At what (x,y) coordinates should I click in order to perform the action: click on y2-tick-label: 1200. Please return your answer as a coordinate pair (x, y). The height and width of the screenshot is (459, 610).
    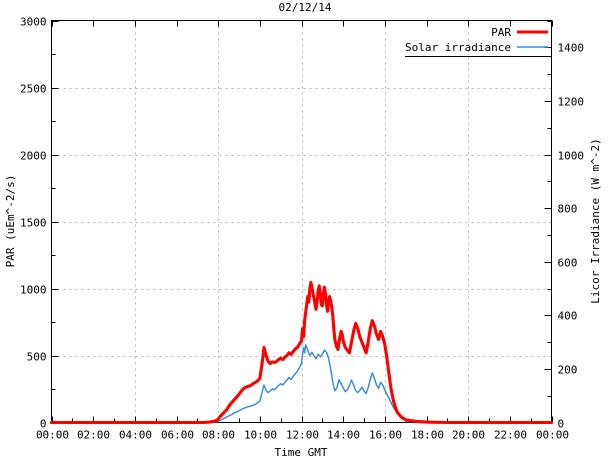
    Looking at the image, I should click on (571, 102).